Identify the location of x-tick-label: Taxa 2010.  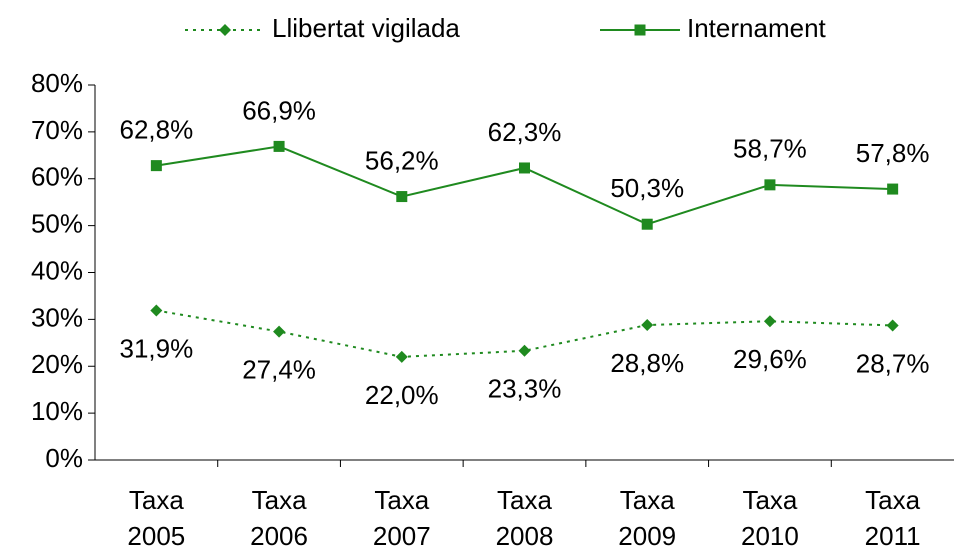
(770, 518).